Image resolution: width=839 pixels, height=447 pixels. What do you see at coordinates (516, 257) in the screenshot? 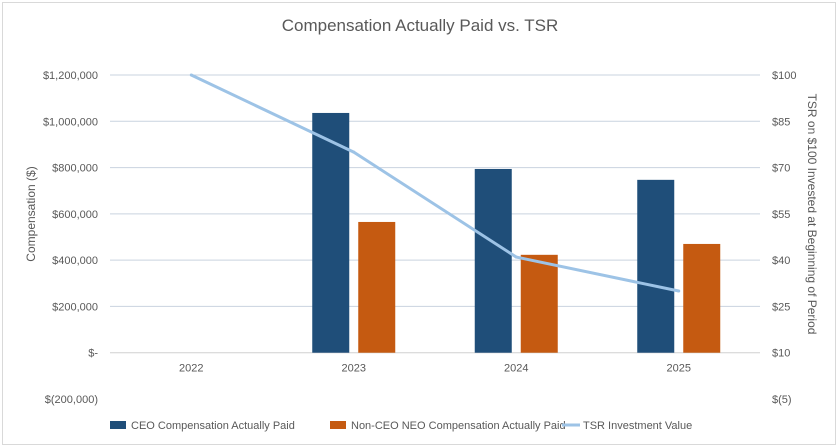
I see `tsr-point-2024` at bounding box center [516, 257].